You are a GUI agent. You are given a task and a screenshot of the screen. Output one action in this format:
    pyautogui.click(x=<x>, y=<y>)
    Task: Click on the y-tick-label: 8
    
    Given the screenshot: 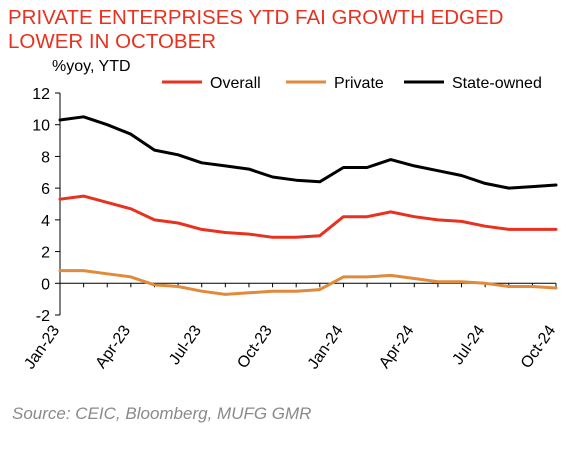 What is the action you would take?
    pyautogui.click(x=45, y=157)
    